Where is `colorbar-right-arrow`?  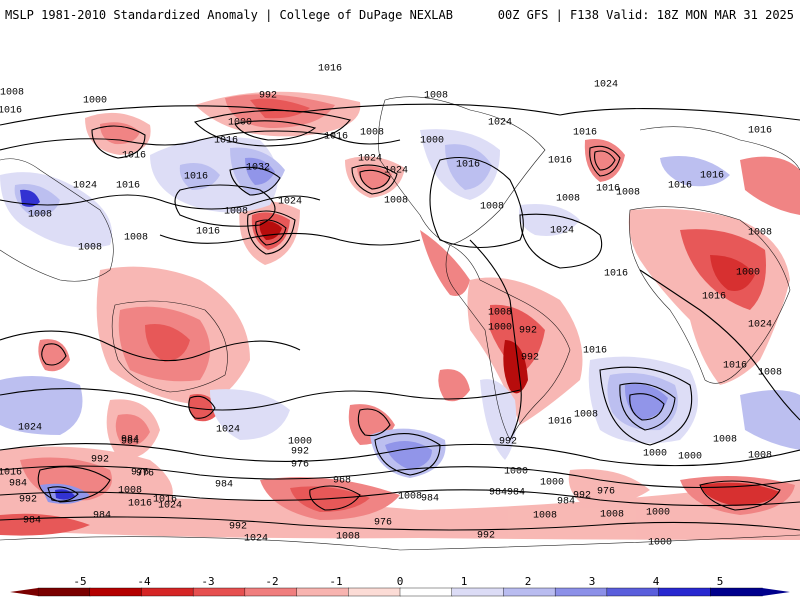 colorbar-right-arrow is located at coordinates (776, 592).